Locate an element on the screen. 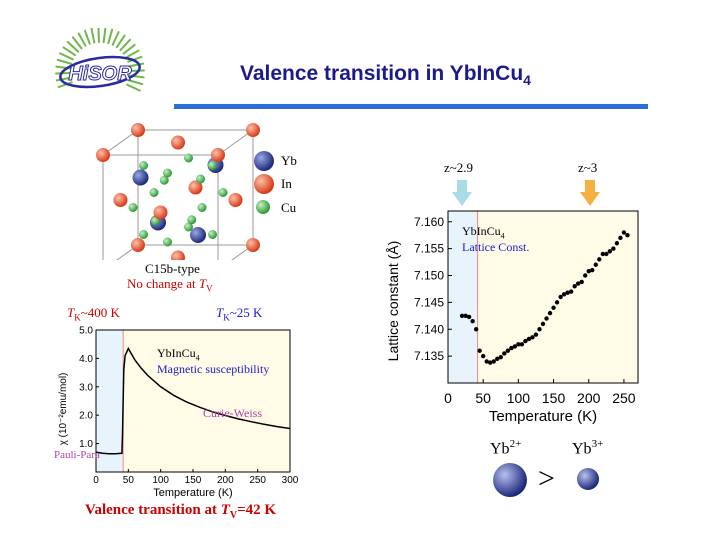 The height and width of the screenshot is (540, 720). tk-low-value: ~25 K is located at coordinates (246, 312).